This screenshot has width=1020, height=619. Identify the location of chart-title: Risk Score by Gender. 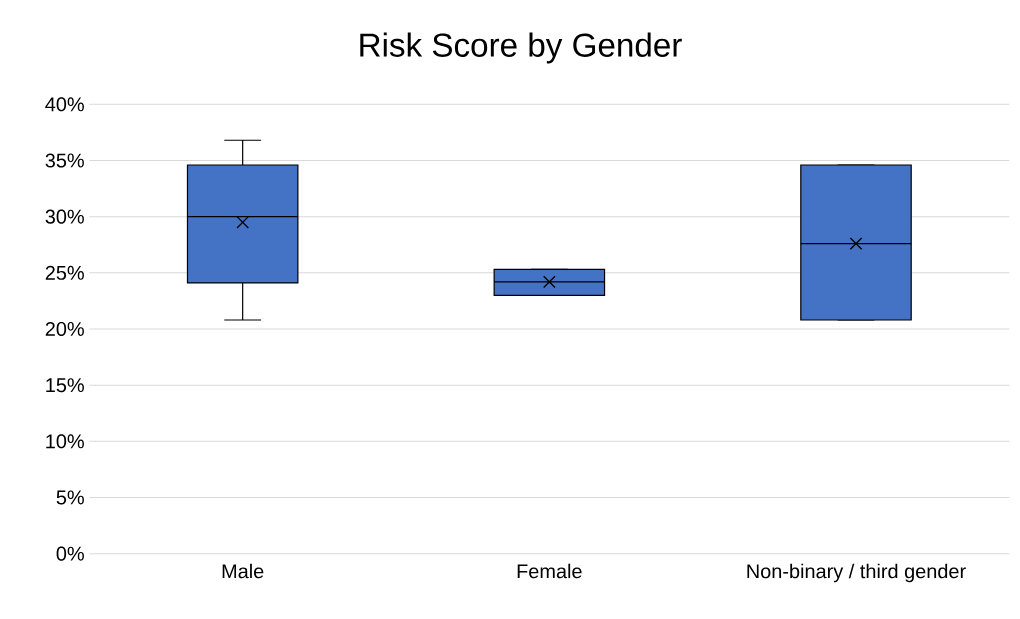
(521, 48).